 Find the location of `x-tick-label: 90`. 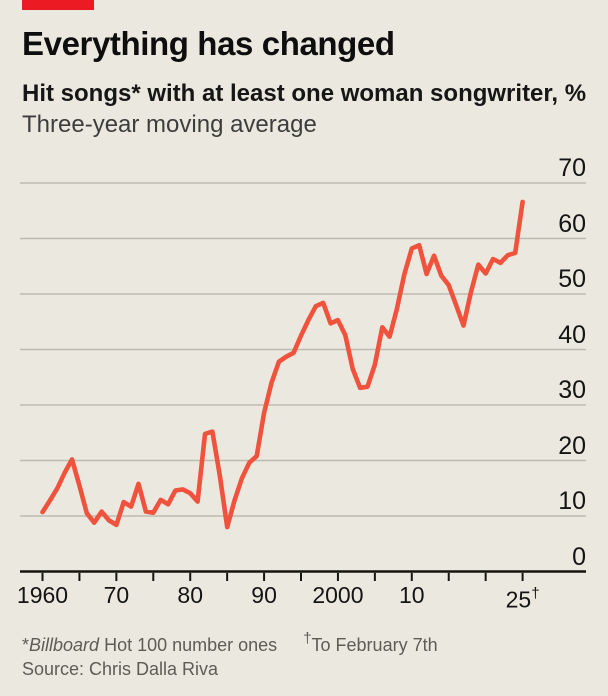

x-tick-label: 90 is located at coordinates (264, 595).